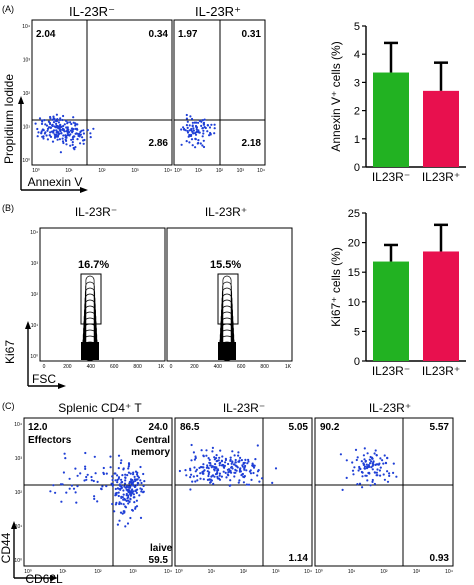 This screenshot has width=474, height=585. Describe the element at coordinates (10, 352) in the screenshot. I see `axis-label: Ki67` at that location.